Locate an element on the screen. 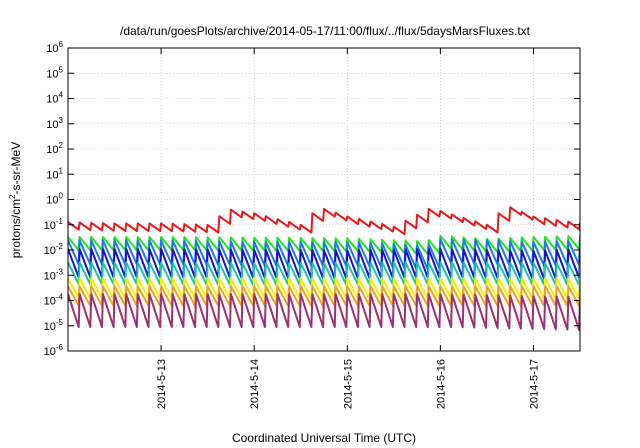 The width and height of the screenshot is (640, 448). y-tick-label-exp: -4 is located at coordinates (60, 297).